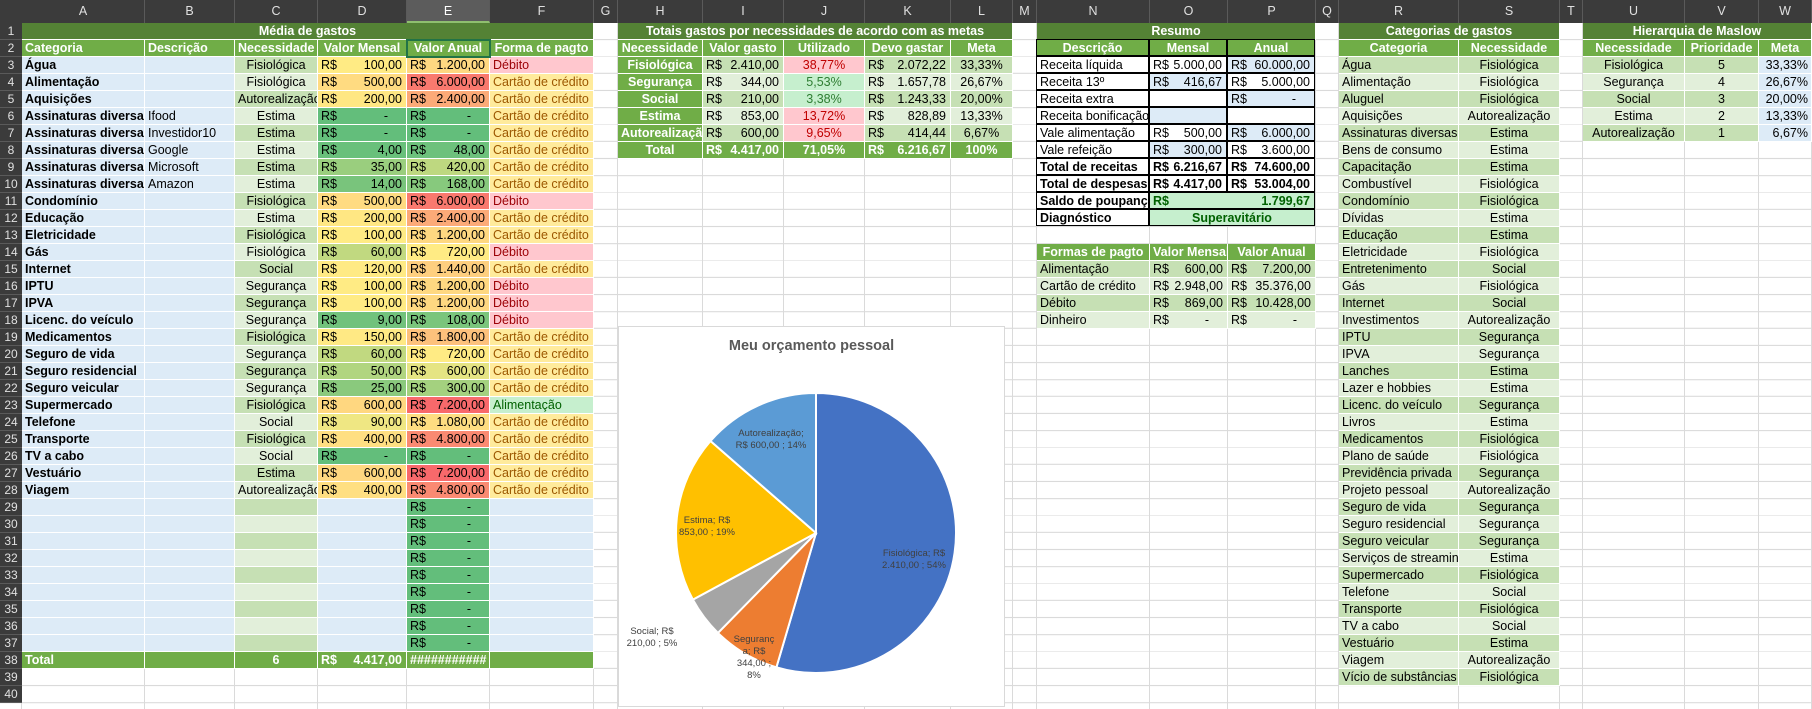 The width and height of the screenshot is (1812, 709). Describe the element at coordinates (1188, 81) in the screenshot. I see `resumo-mensal: R$ 416,67` at that location.